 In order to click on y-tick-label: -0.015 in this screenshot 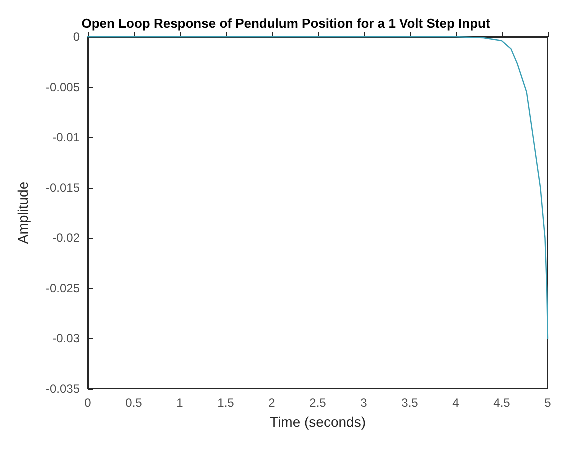, I will do `click(63, 187)`.